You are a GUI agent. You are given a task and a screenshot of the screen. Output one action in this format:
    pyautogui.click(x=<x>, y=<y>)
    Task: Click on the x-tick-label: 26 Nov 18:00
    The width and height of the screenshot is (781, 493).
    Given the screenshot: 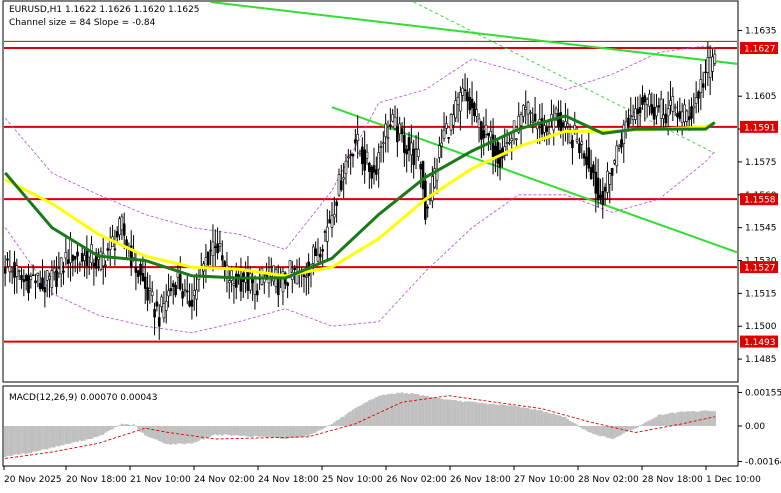 What is the action you would take?
    pyautogui.click(x=480, y=480)
    